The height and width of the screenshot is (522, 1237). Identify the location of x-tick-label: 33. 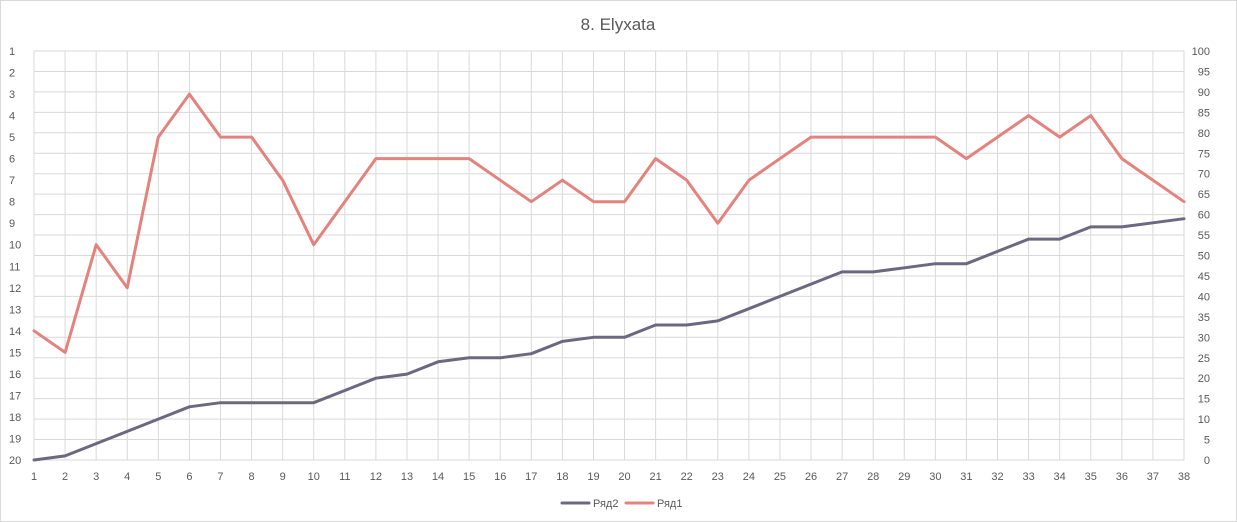
(1028, 477).